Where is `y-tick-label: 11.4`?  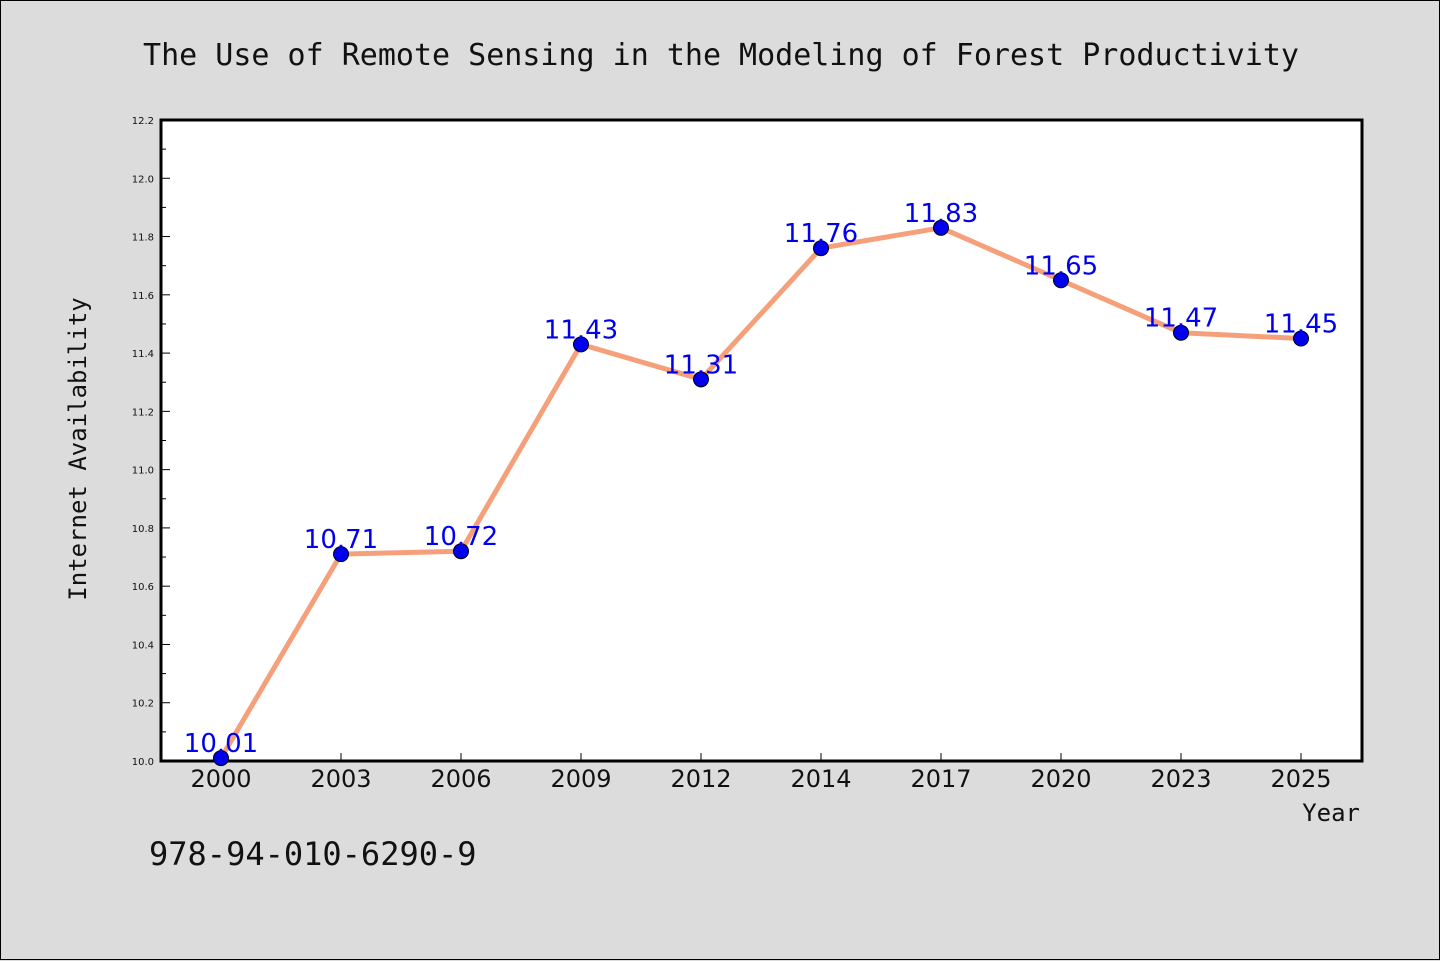 y-tick-label: 11.4 is located at coordinates (143, 354).